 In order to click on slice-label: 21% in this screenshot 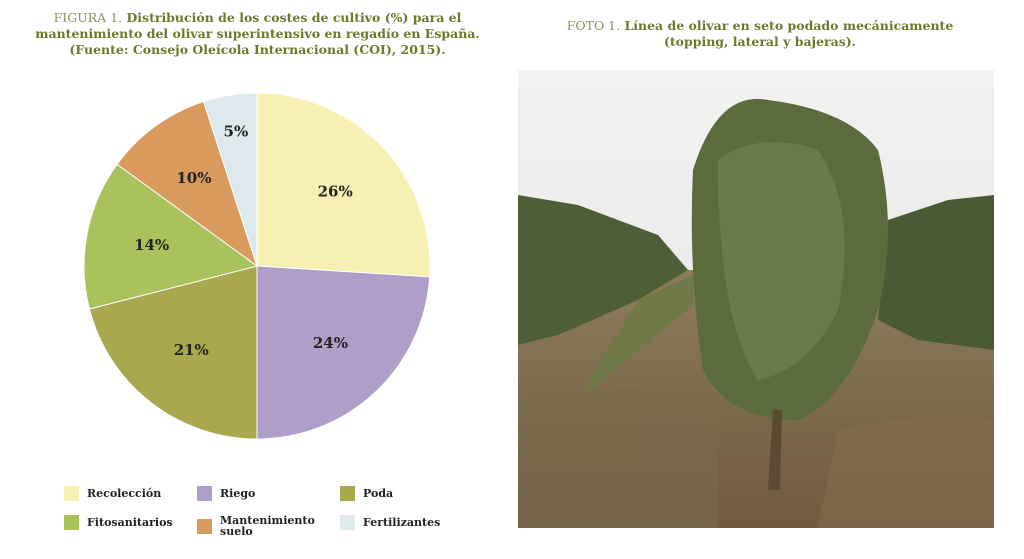, I will do `click(191, 350)`.